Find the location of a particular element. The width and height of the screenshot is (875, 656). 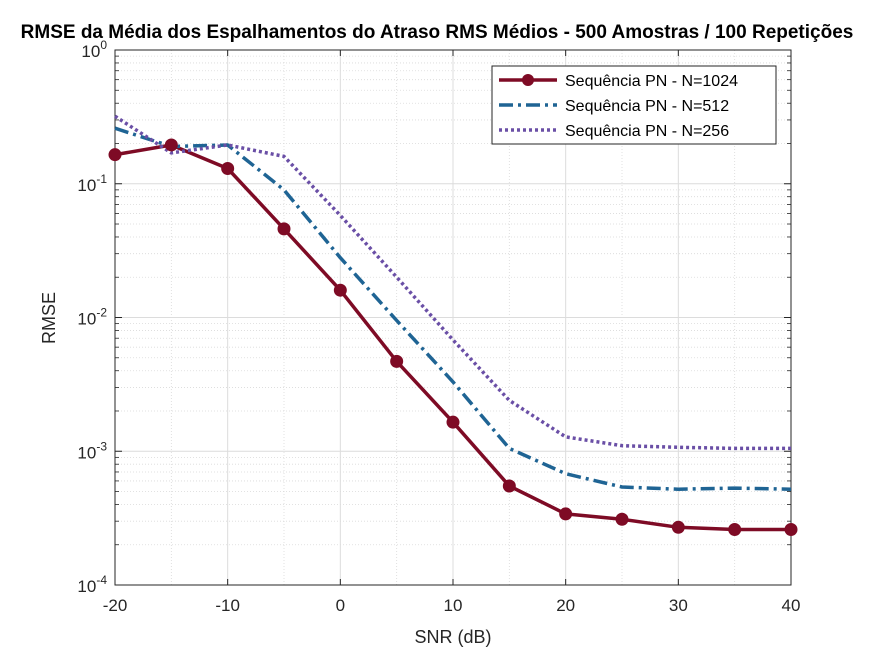

x-tick-label: -10 is located at coordinates (227, 605).